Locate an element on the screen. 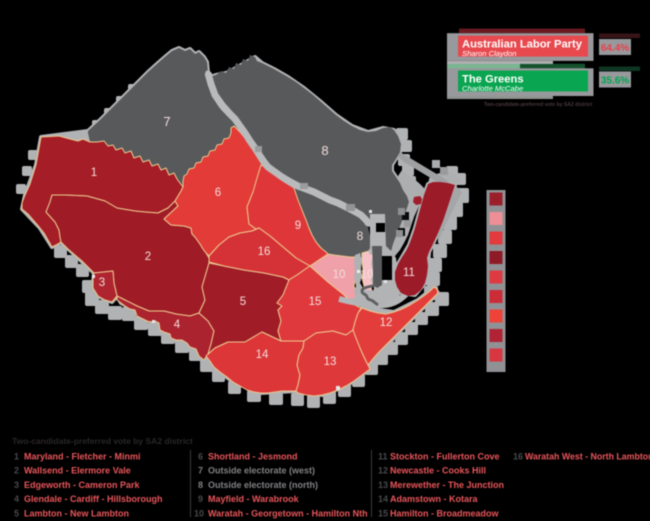 This screenshot has height=521, width=650. svg-text: Charlotte McCabe is located at coordinates (492, 88).